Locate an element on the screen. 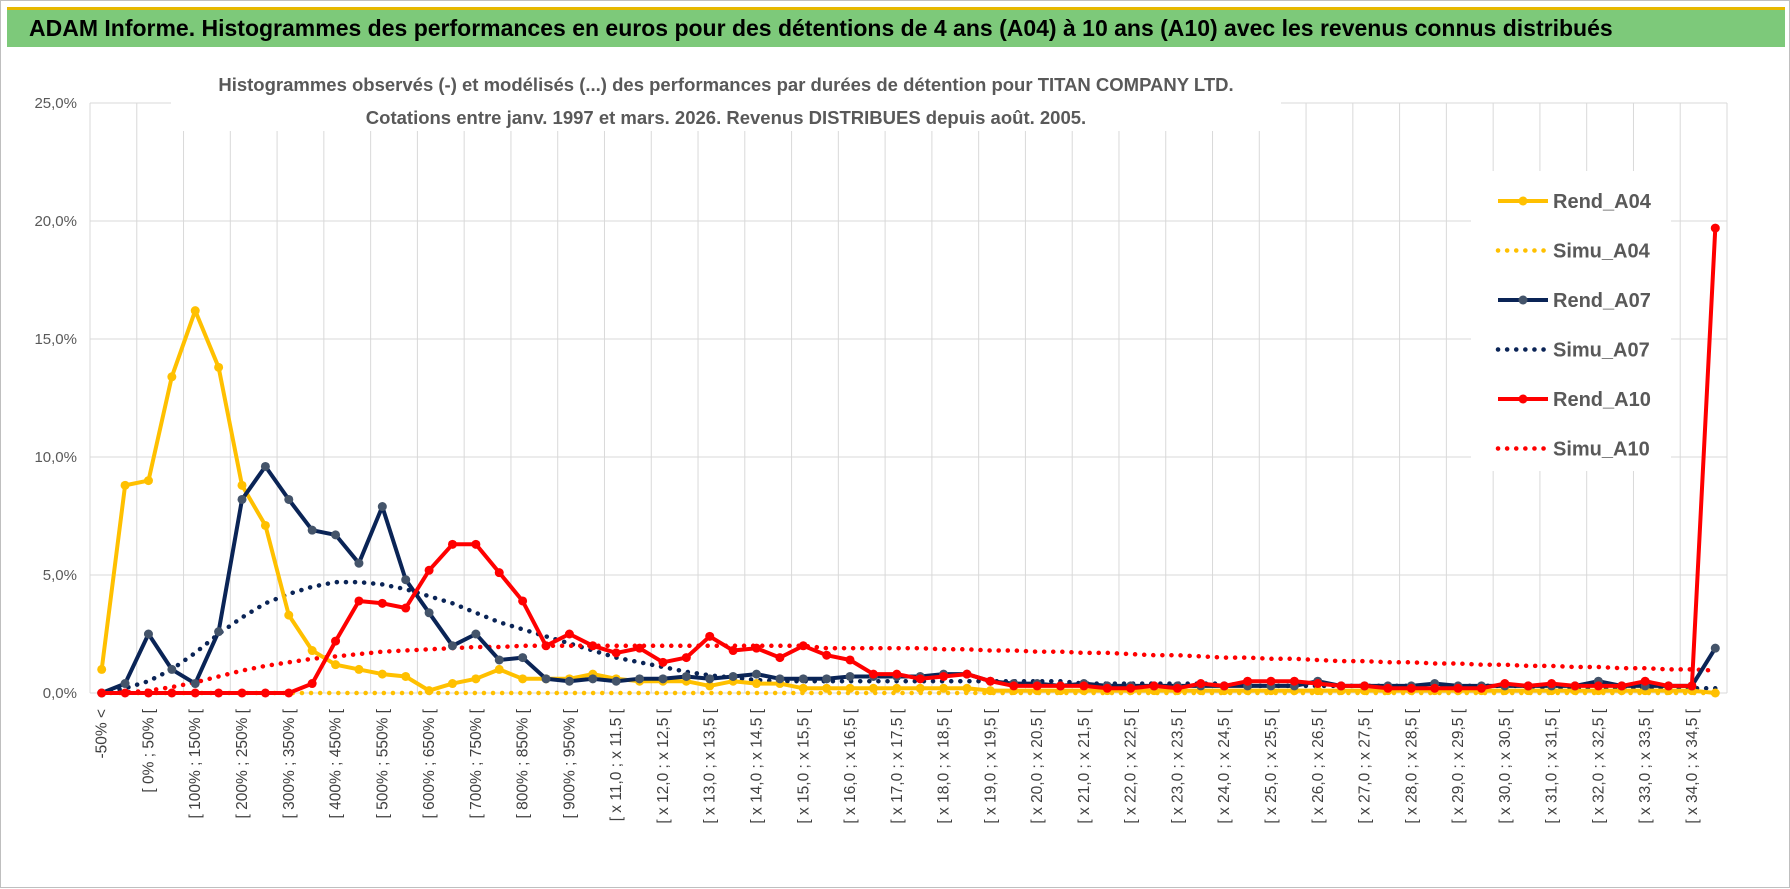  x-tick-label: [ 700% ; 750% [ is located at coordinates (476, 763).